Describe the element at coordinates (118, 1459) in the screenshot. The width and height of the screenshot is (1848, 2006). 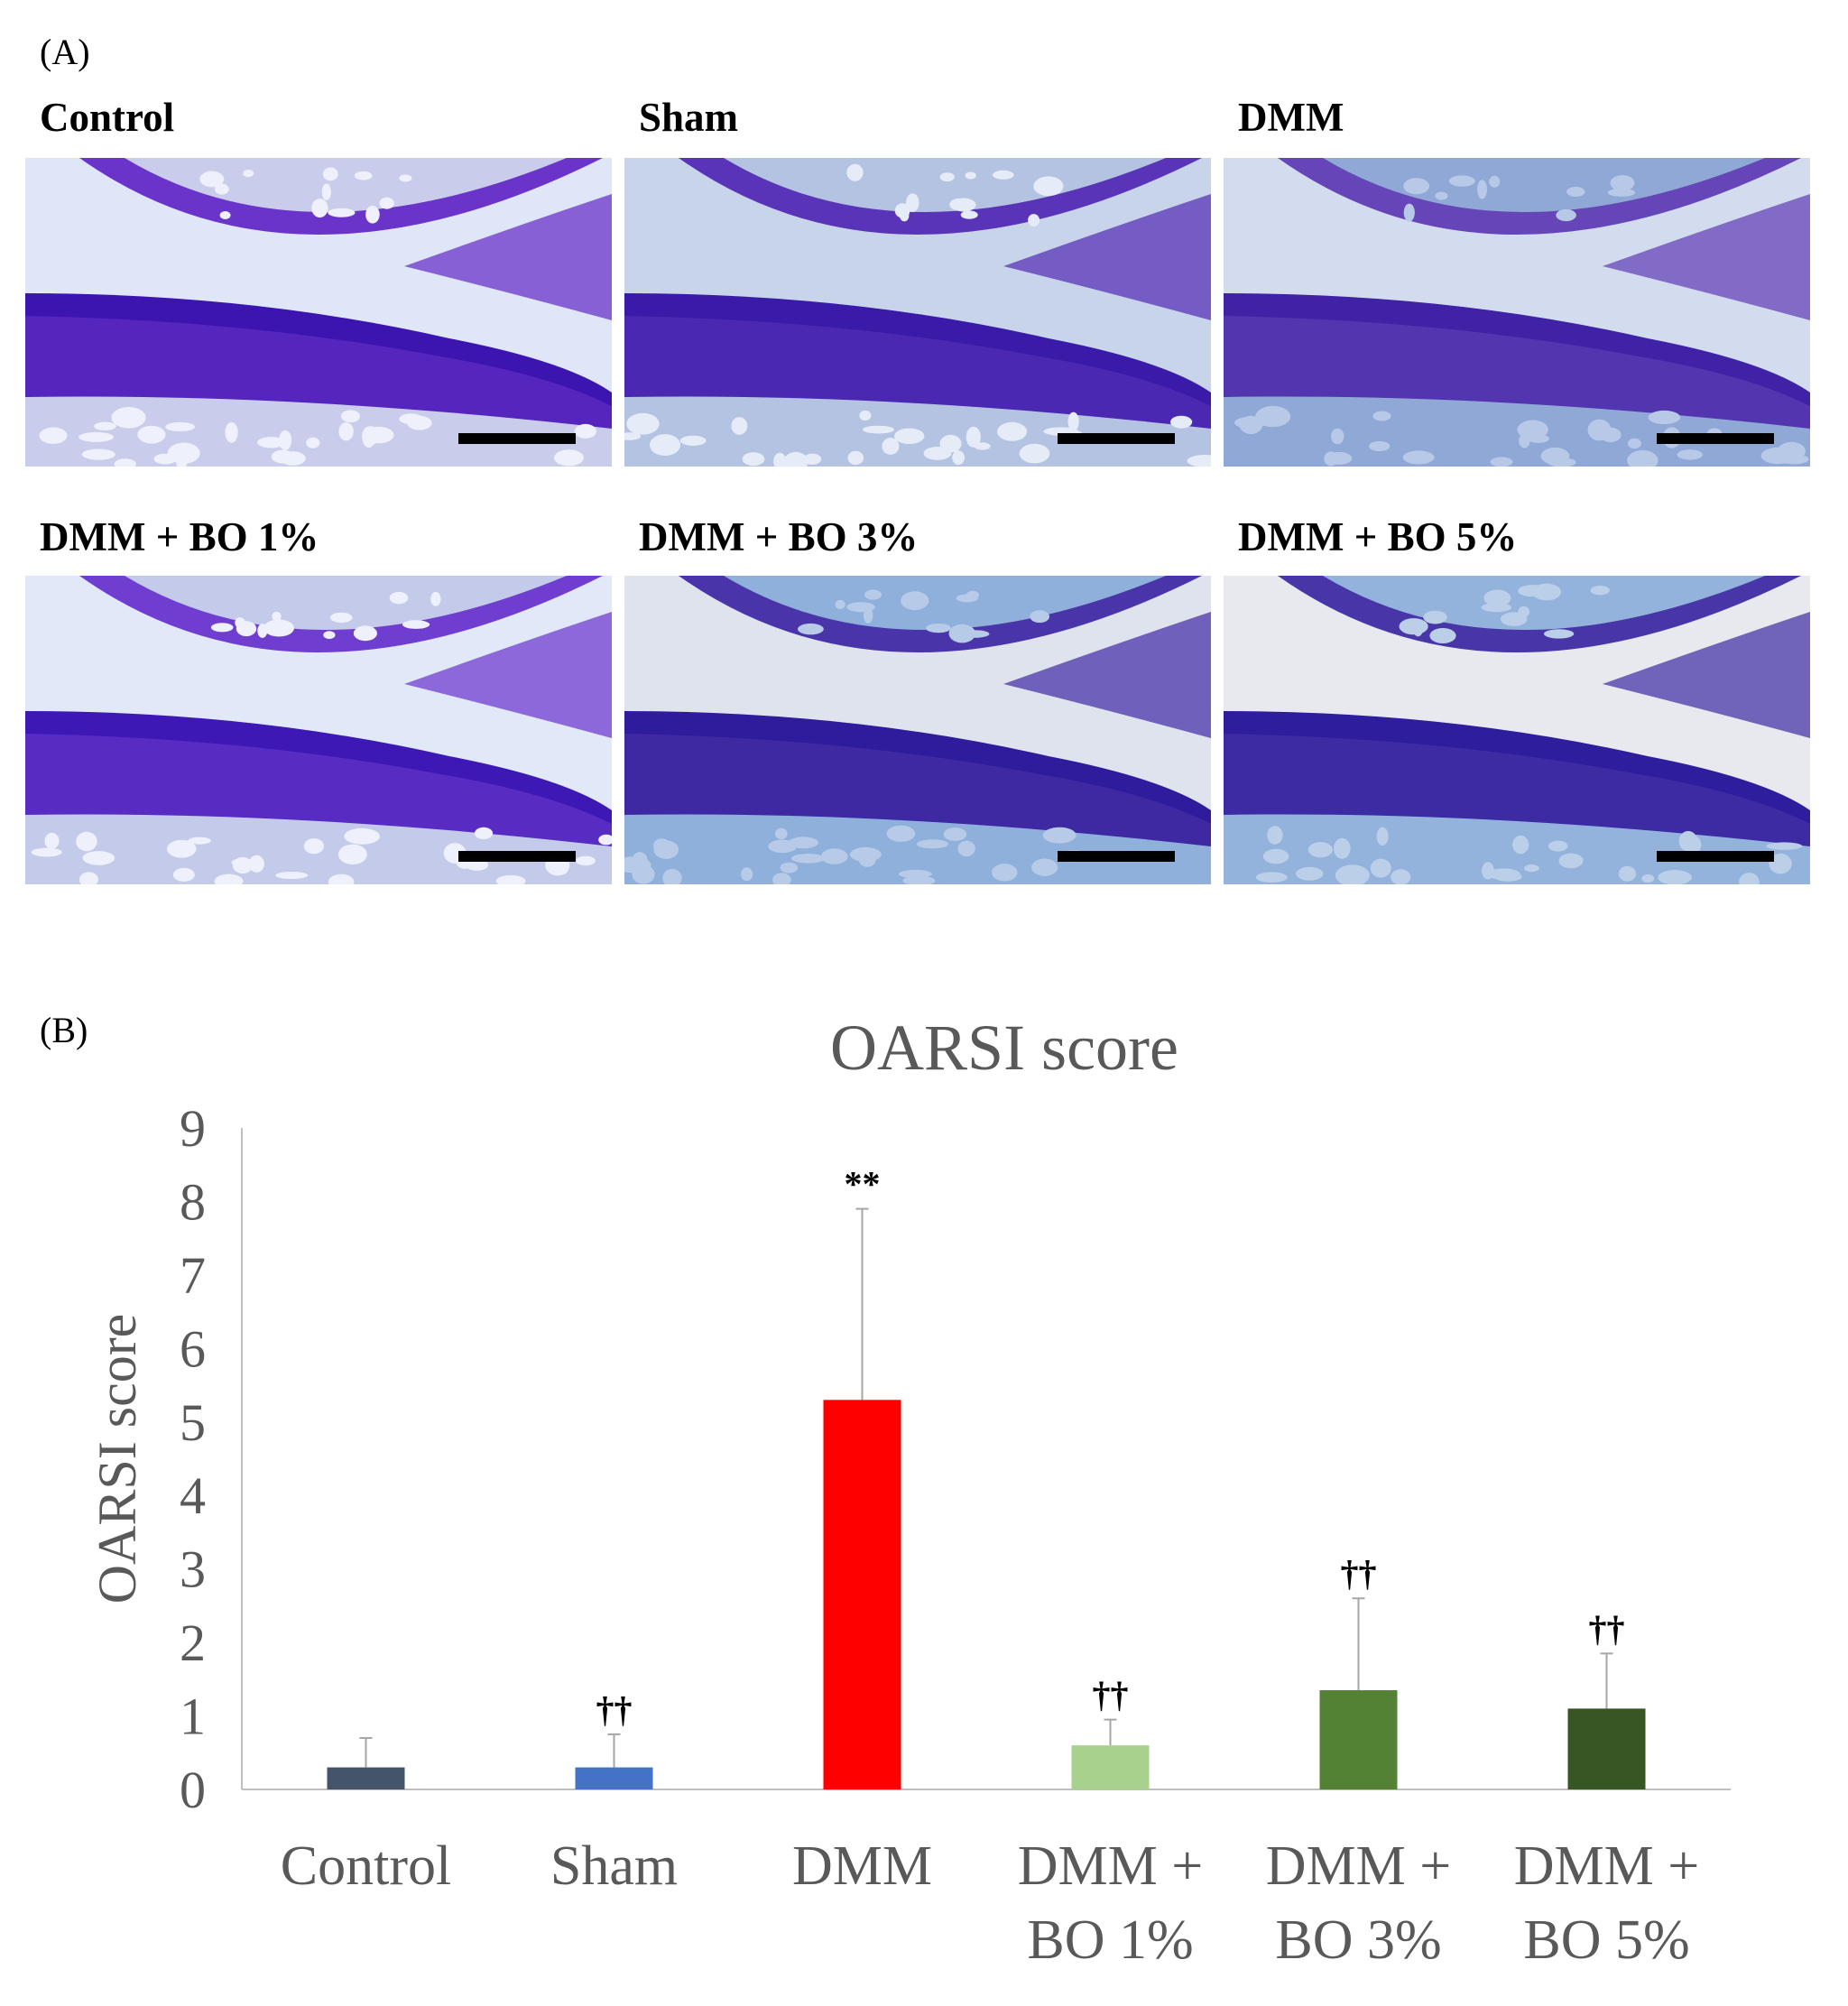
I see `y-axis-label: OARSI score` at that location.